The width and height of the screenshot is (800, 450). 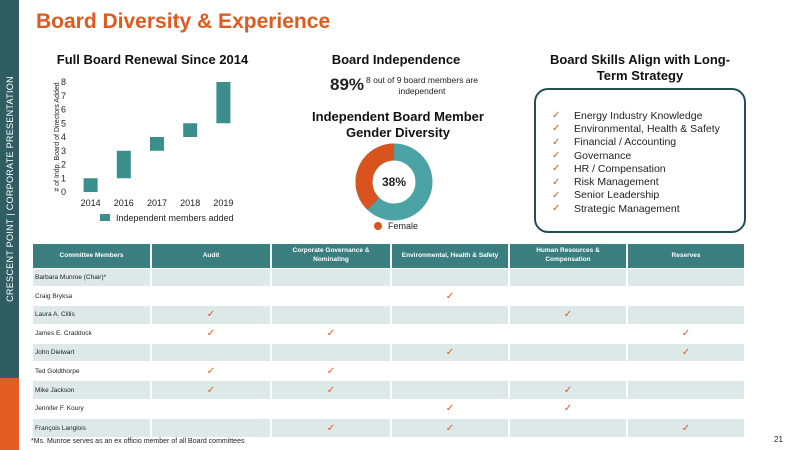 What do you see at coordinates (63, 151) in the screenshot?
I see `y-tick-label: 3` at bounding box center [63, 151].